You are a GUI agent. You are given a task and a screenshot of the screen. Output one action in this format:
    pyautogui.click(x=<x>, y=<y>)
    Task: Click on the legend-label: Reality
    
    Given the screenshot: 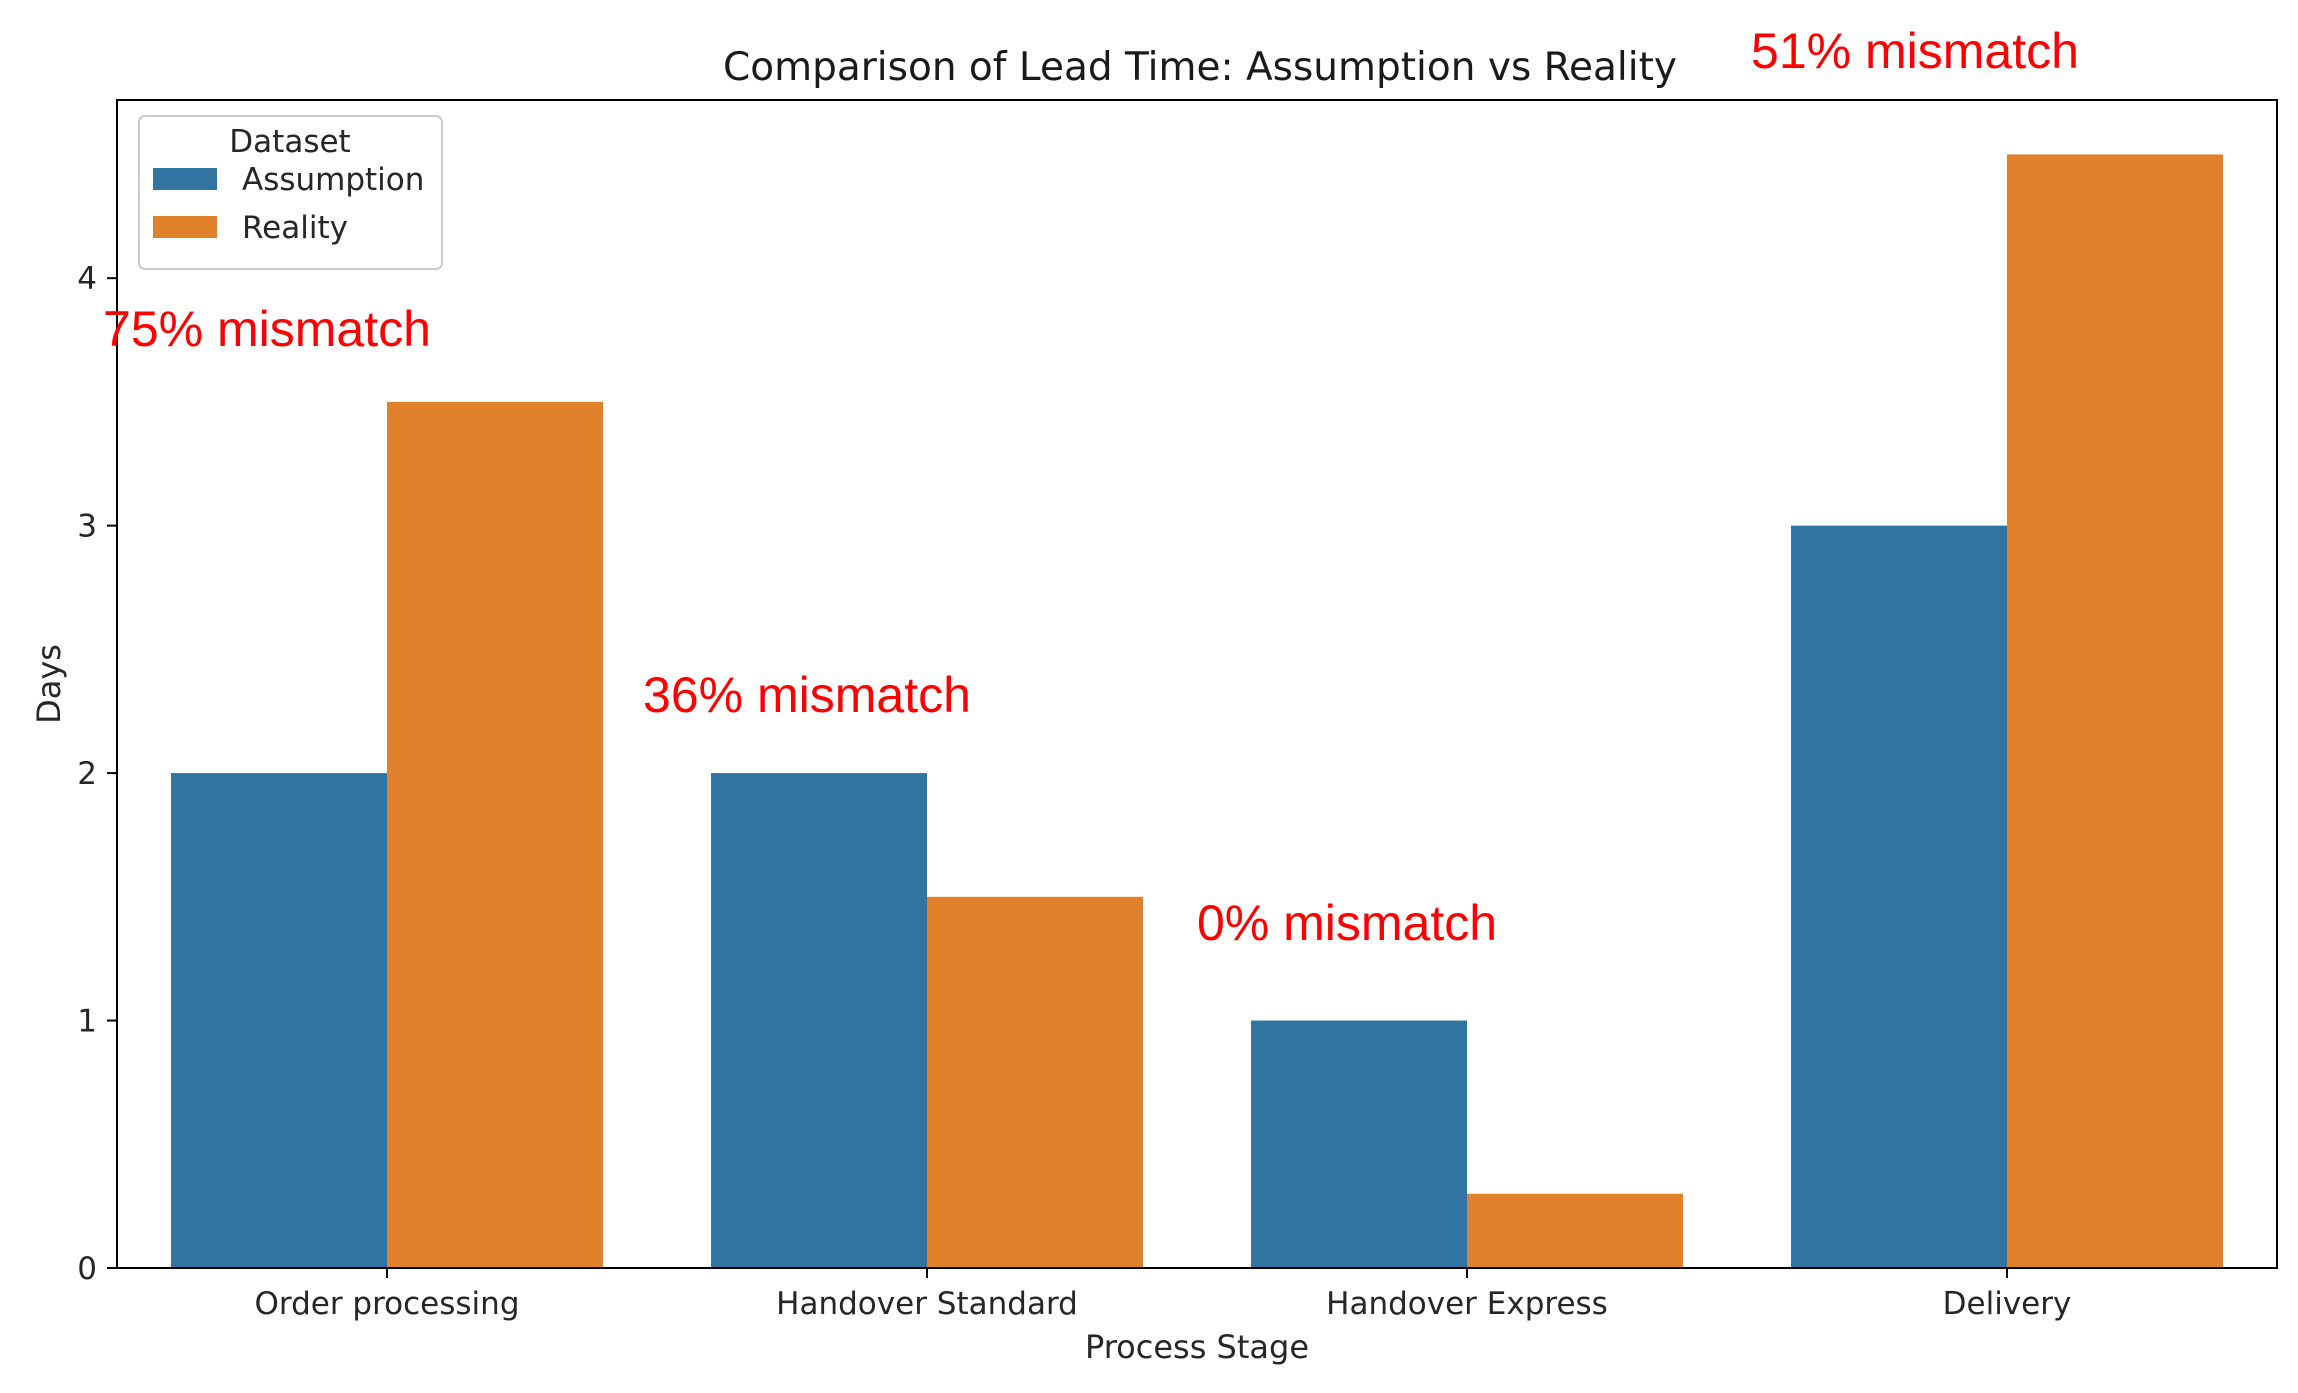 What is the action you would take?
    pyautogui.click(x=295, y=228)
    